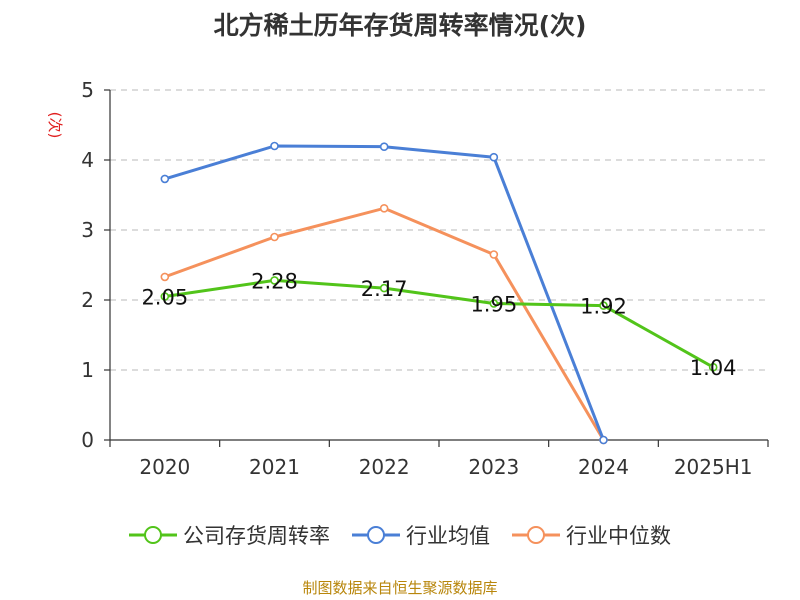 The width and height of the screenshot is (800, 600). I want to click on legend-item: 行业均值, so click(421, 535).